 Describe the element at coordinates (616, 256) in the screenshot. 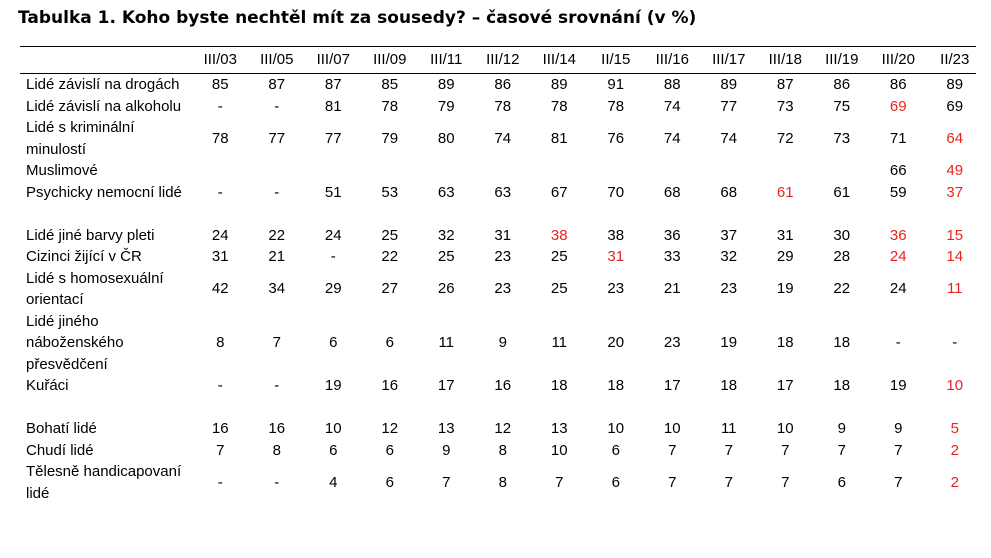

I see `table-cell: 31` at that location.